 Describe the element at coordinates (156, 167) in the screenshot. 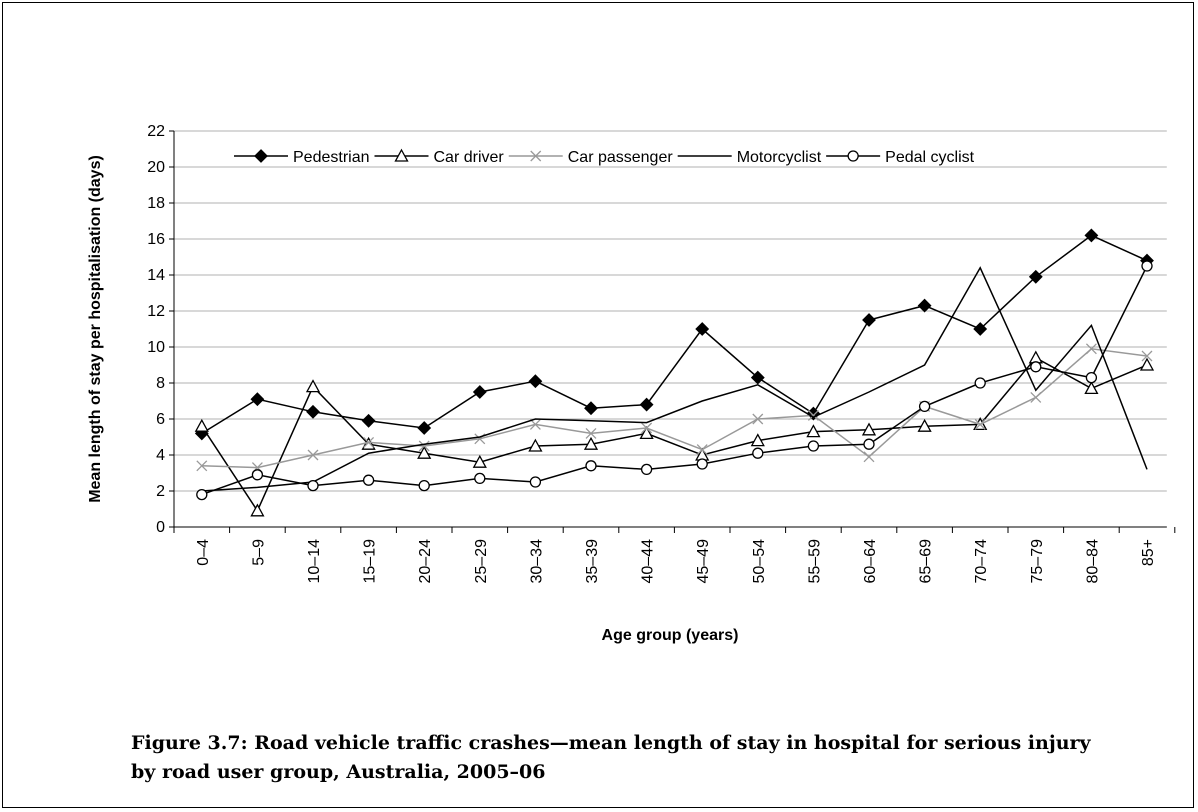

I see `y-tick-label: 20` at that location.